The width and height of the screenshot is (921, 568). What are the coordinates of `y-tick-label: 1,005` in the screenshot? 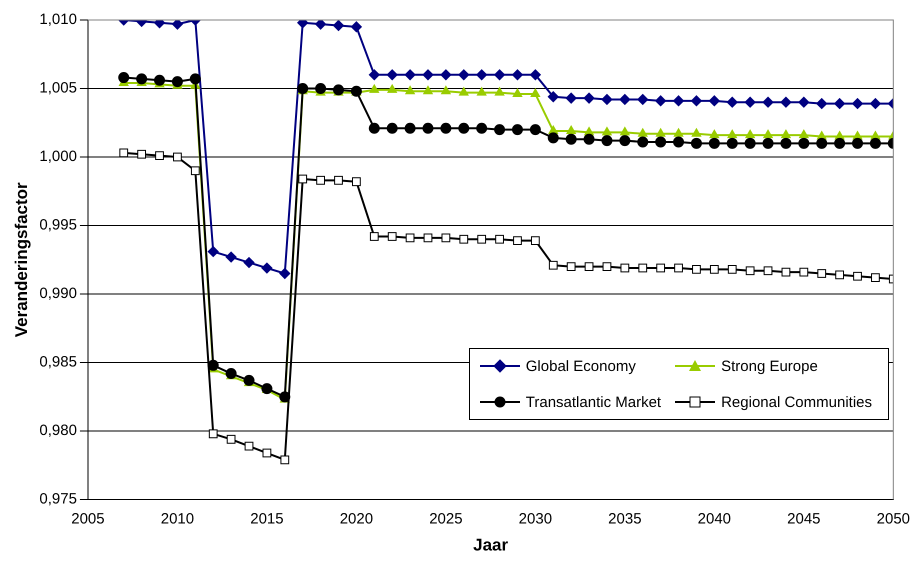 It's located at (58, 88).